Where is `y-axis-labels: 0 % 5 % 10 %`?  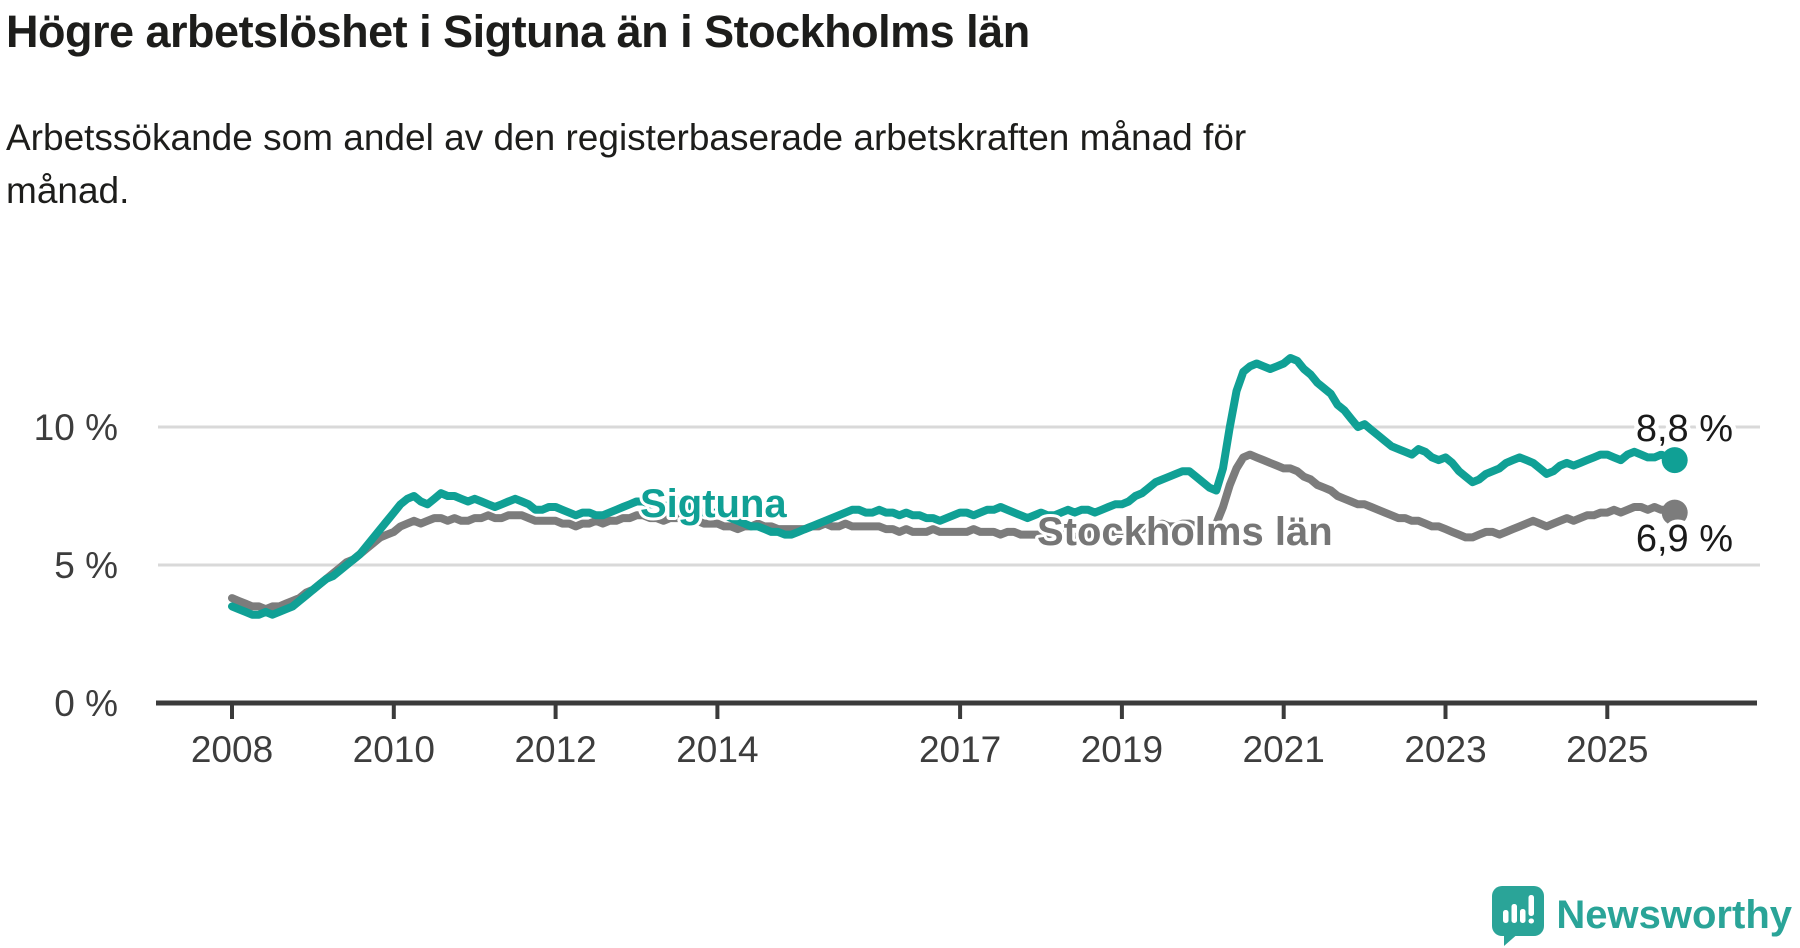
y-axis-labels: 0 % 5 % 10 % is located at coordinates (76, 565).